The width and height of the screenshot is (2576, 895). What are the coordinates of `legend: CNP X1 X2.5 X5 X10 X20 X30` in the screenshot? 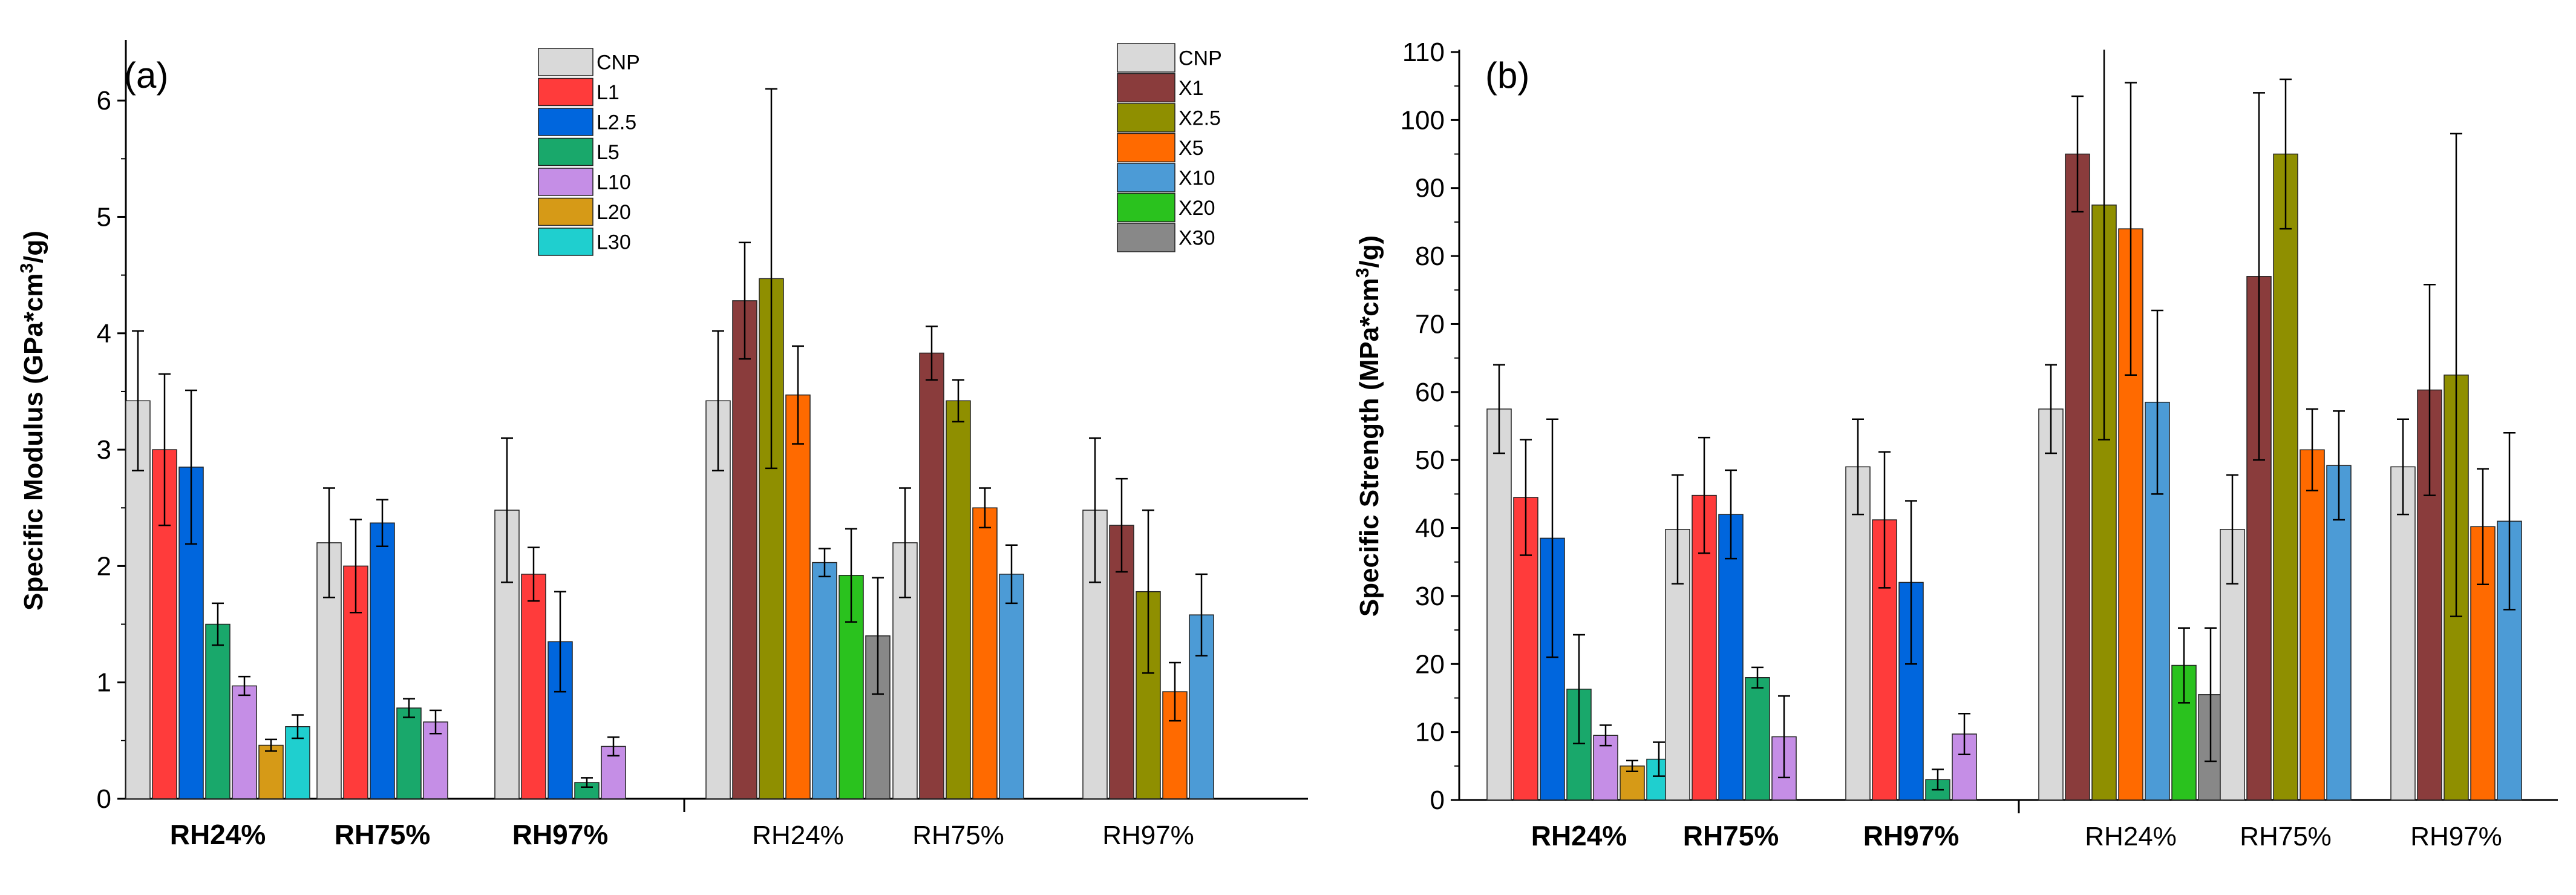 It's located at (1169, 147).